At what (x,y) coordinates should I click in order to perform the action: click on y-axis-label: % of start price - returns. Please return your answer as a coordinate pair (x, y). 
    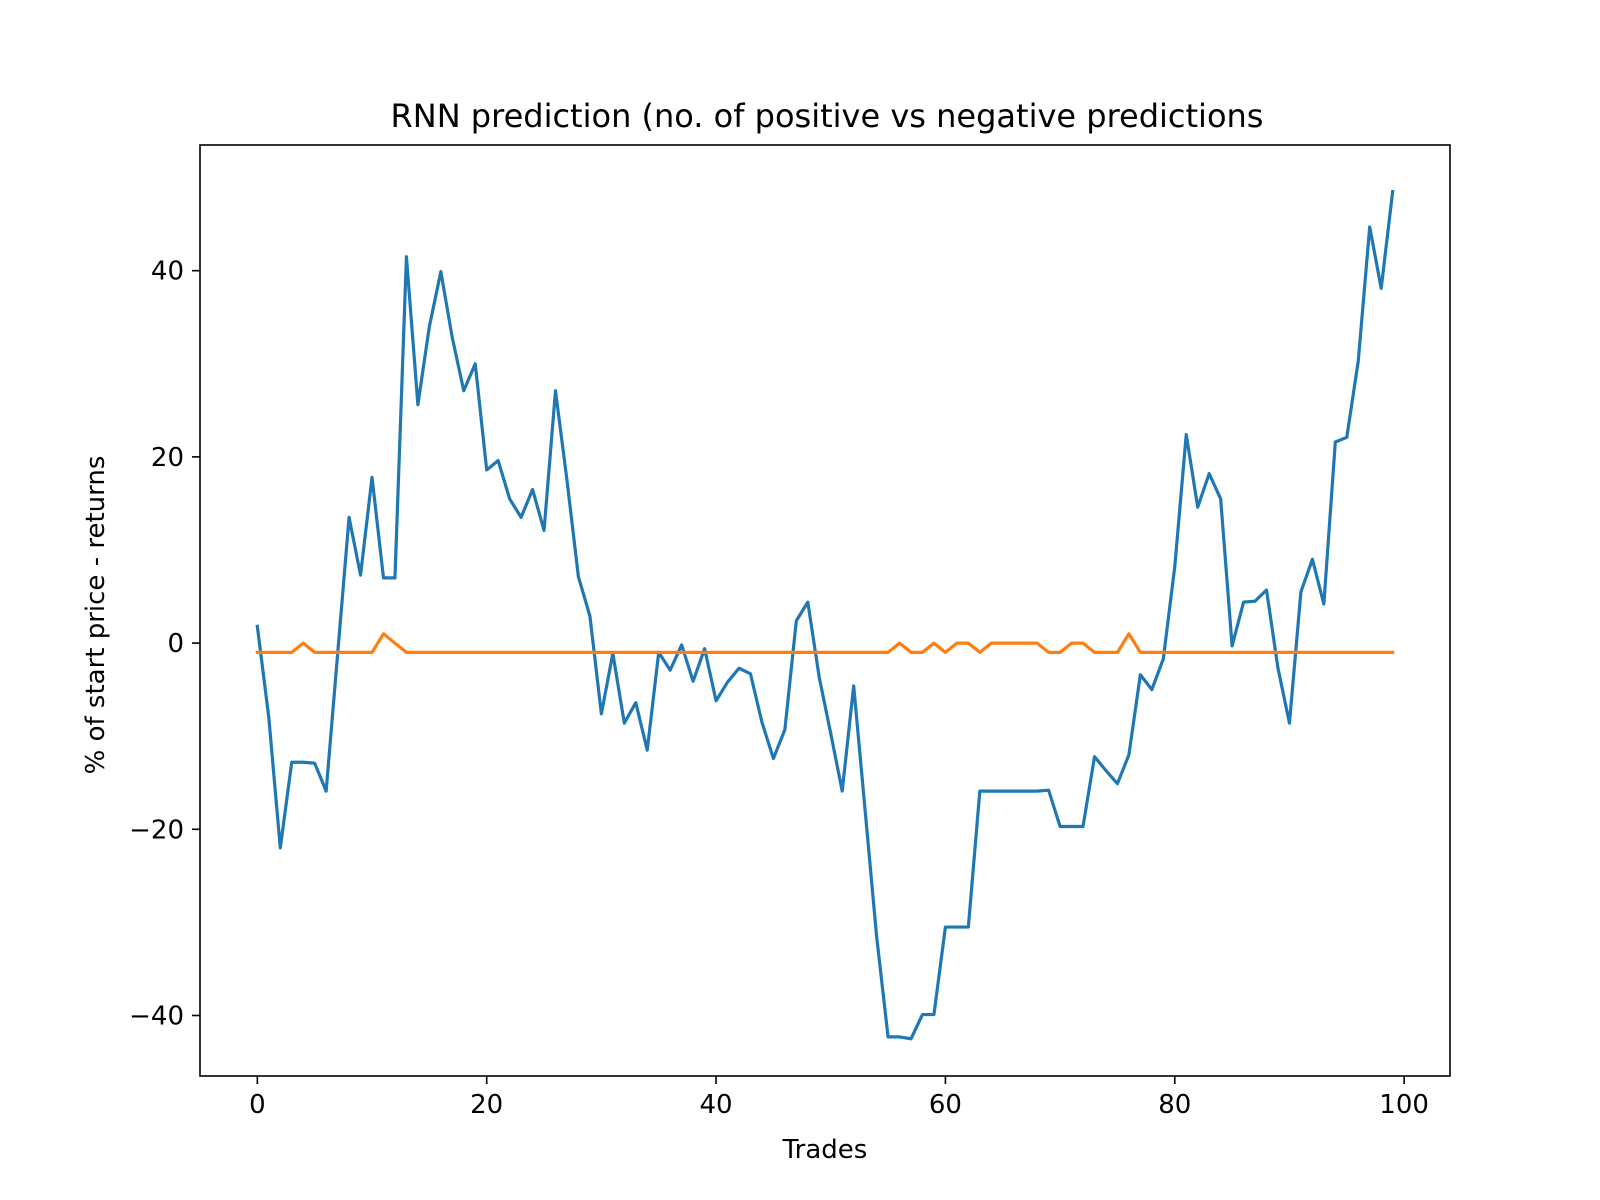
    Looking at the image, I should click on (96, 615).